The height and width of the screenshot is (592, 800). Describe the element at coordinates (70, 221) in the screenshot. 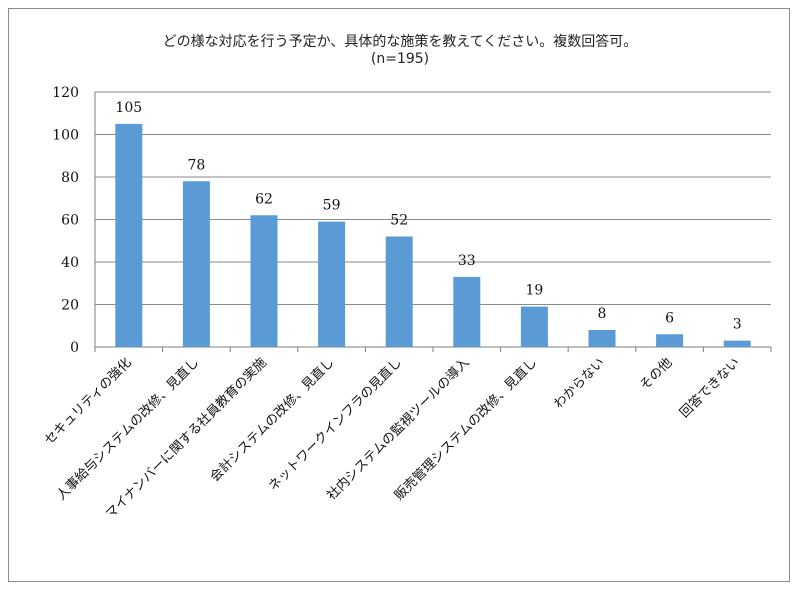

I see `y-tick-label: 60` at that location.